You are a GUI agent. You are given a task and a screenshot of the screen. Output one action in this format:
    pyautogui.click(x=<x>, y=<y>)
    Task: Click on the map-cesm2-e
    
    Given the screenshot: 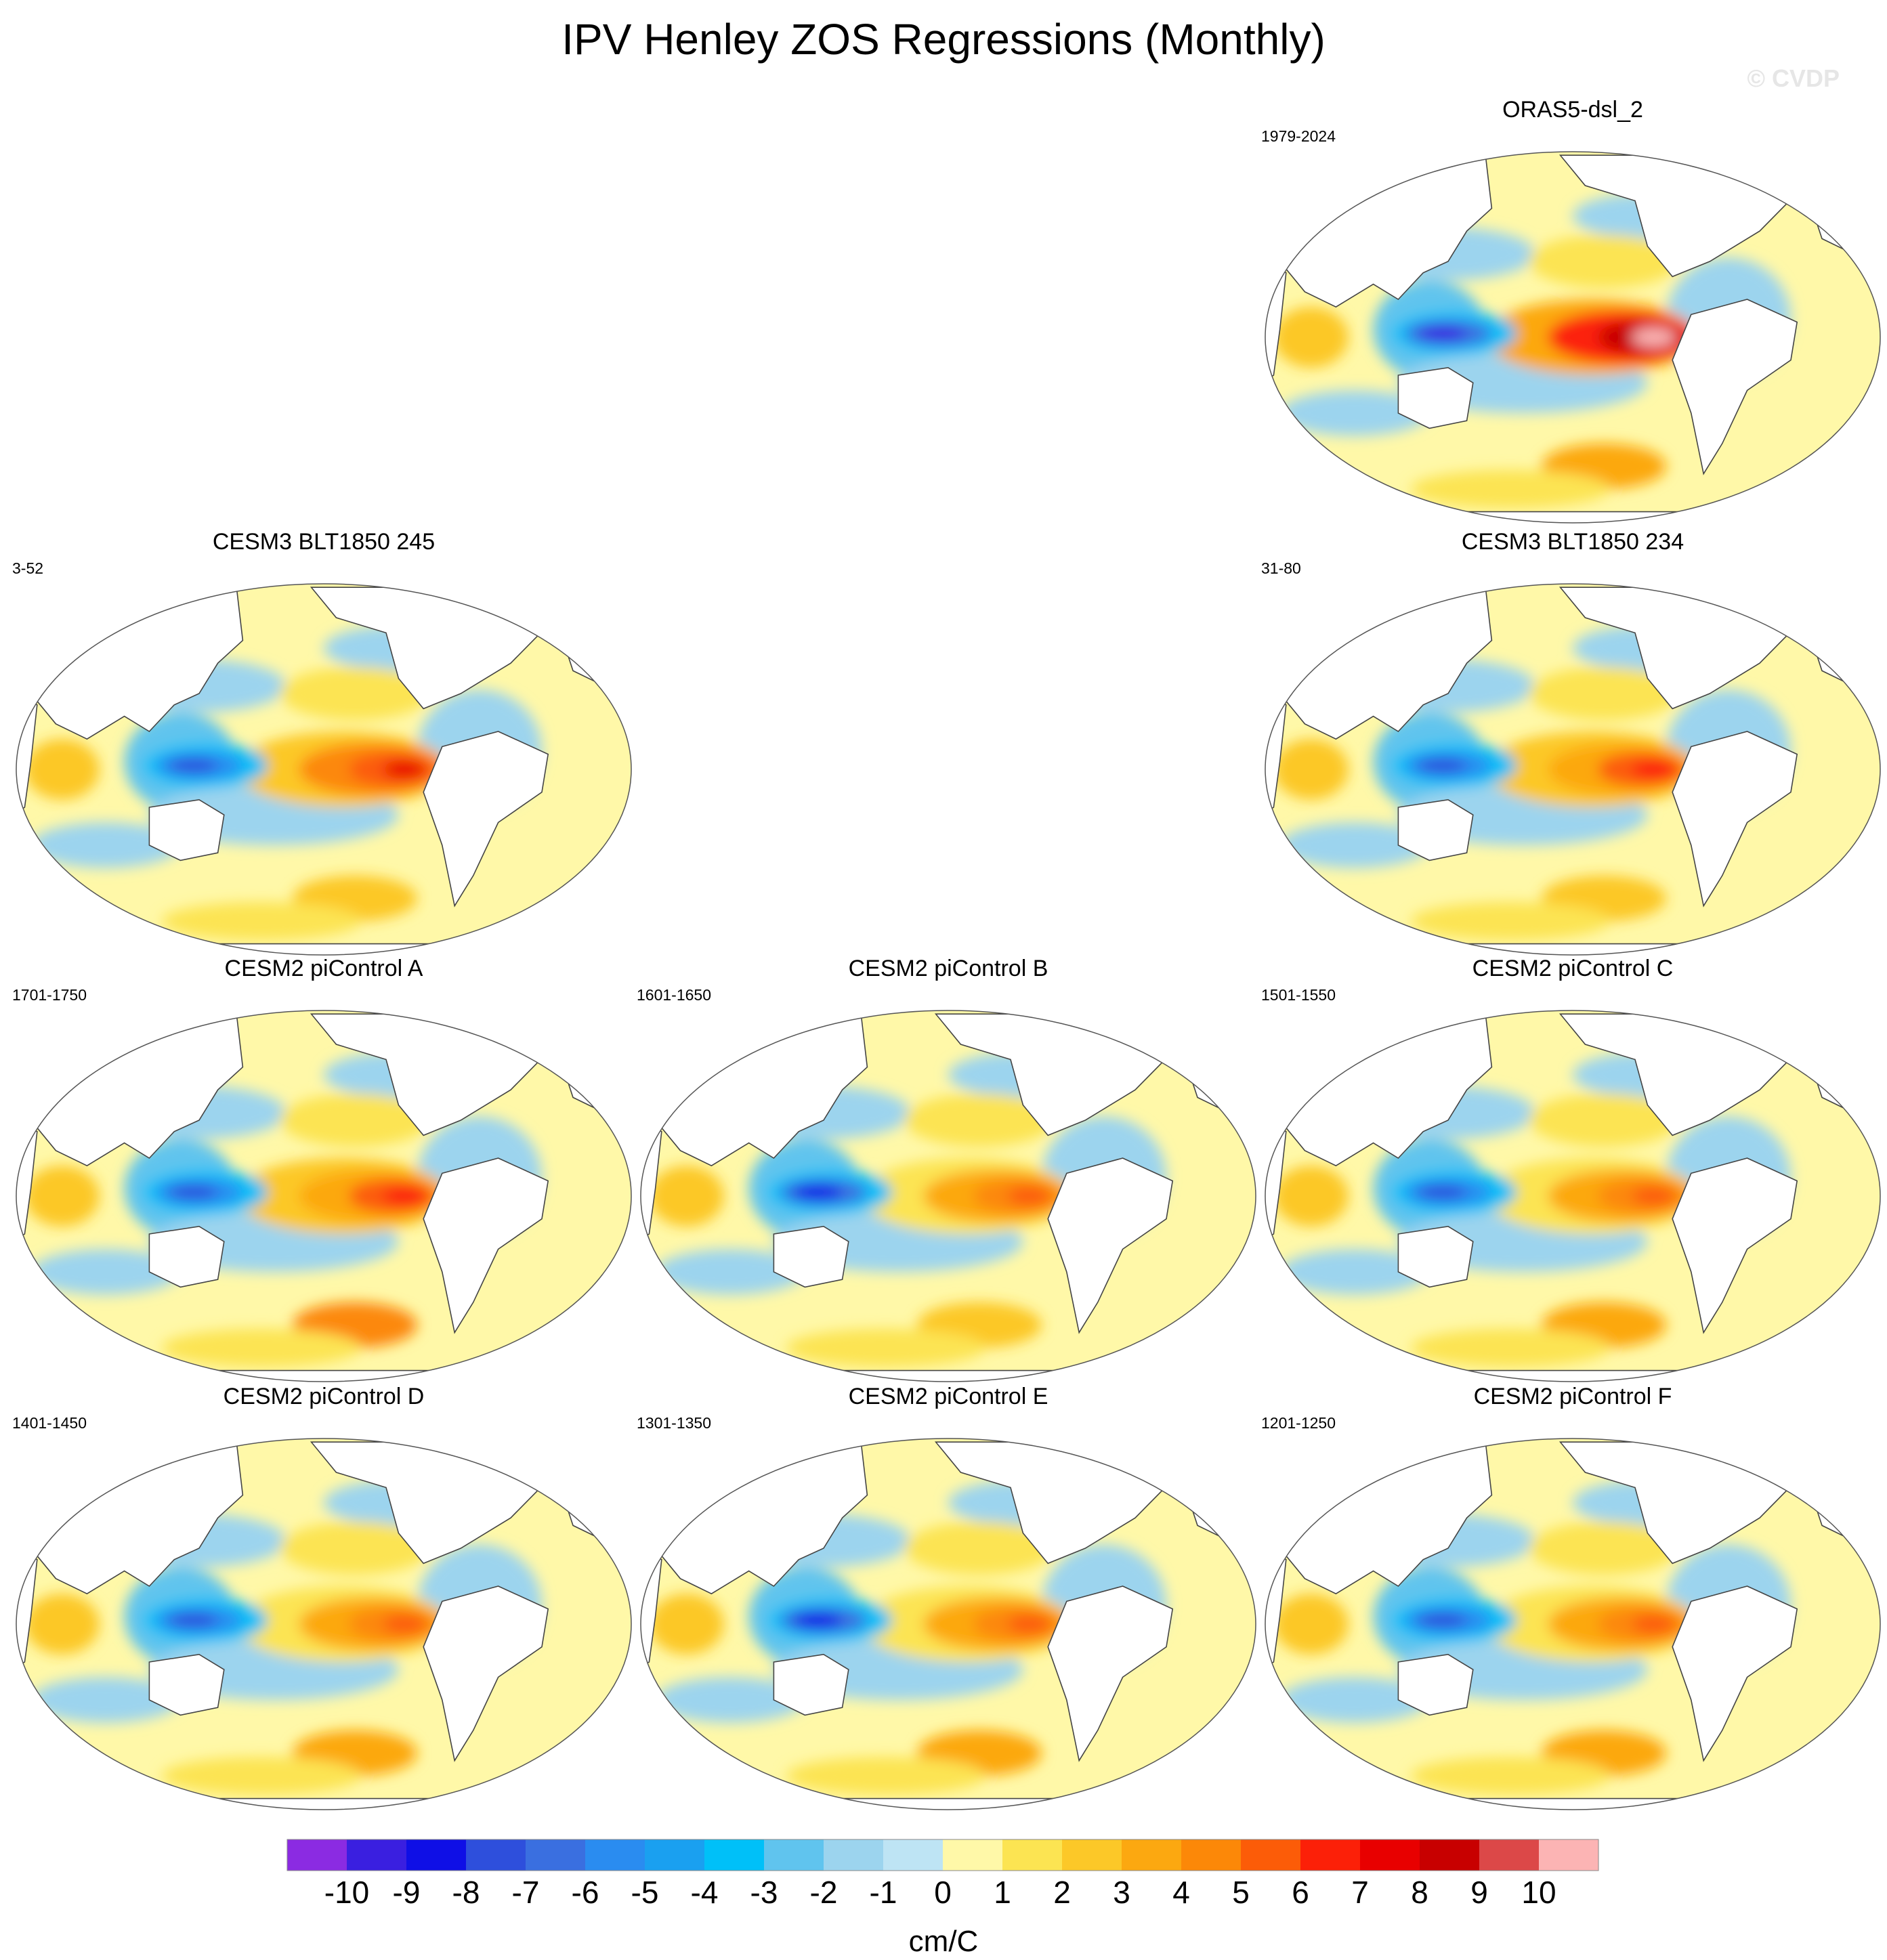 What is the action you would take?
    pyautogui.click(x=948, y=1624)
    